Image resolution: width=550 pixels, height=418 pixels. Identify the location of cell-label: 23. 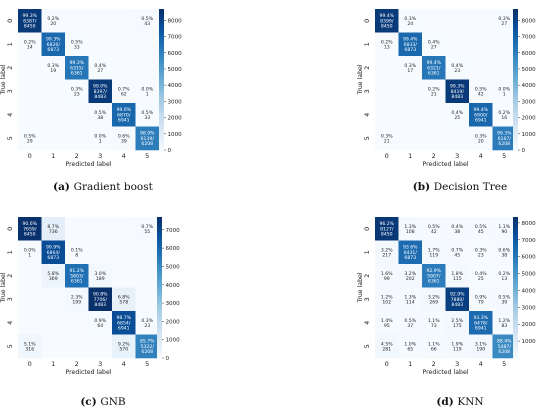
(147, 326).